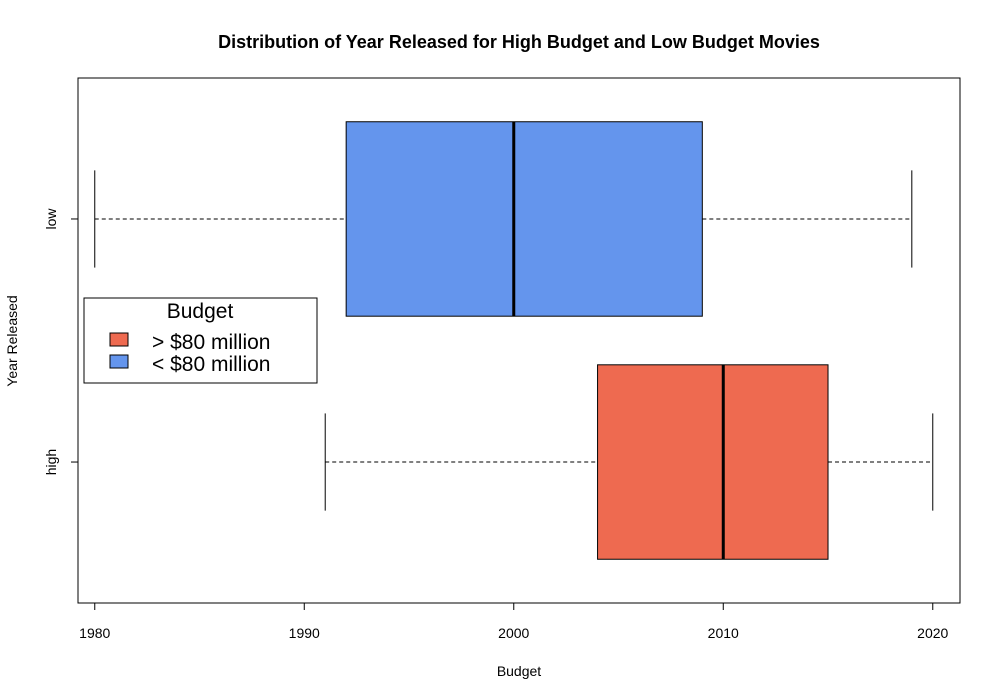 The image size is (1000, 700). What do you see at coordinates (513, 633) in the screenshot?
I see `x-tick-label-2000: 2000` at bounding box center [513, 633].